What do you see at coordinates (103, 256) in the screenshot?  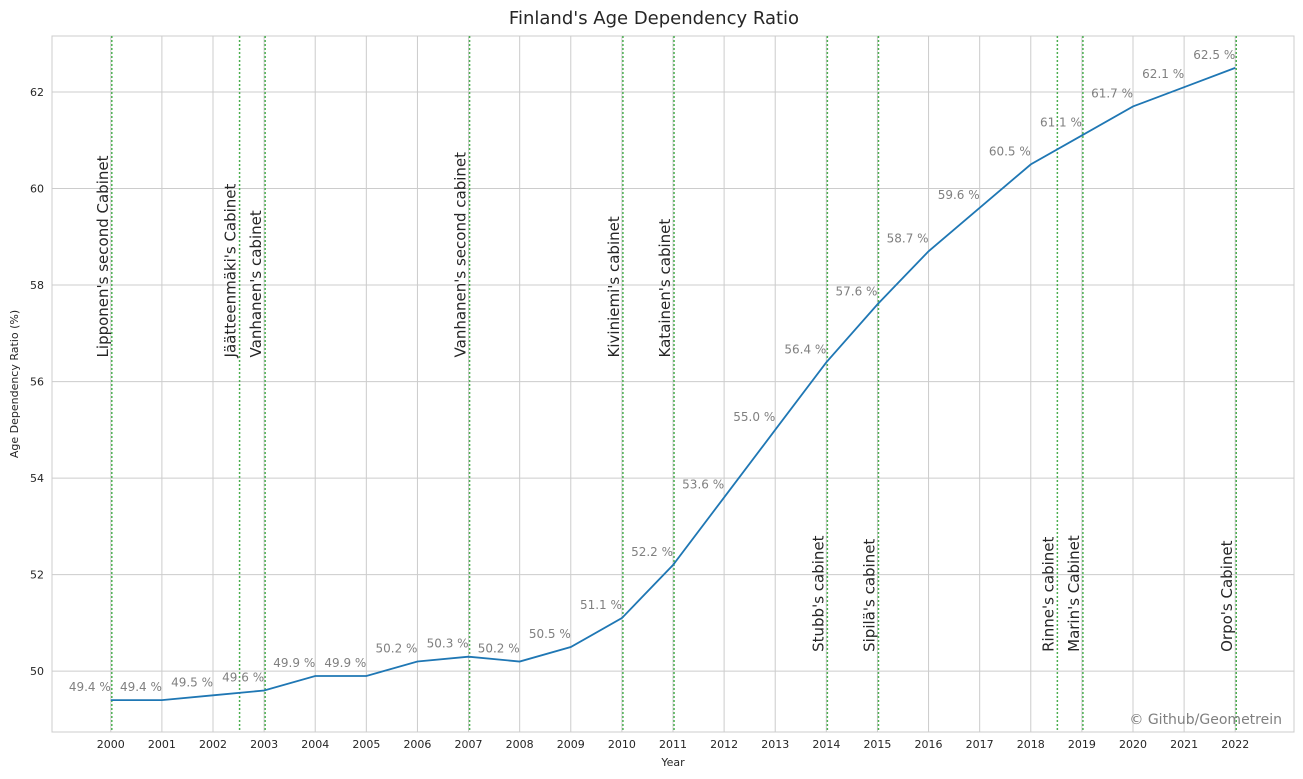 I see `cabinet-label: Lipponen's second Cabinet` at bounding box center [103, 256].